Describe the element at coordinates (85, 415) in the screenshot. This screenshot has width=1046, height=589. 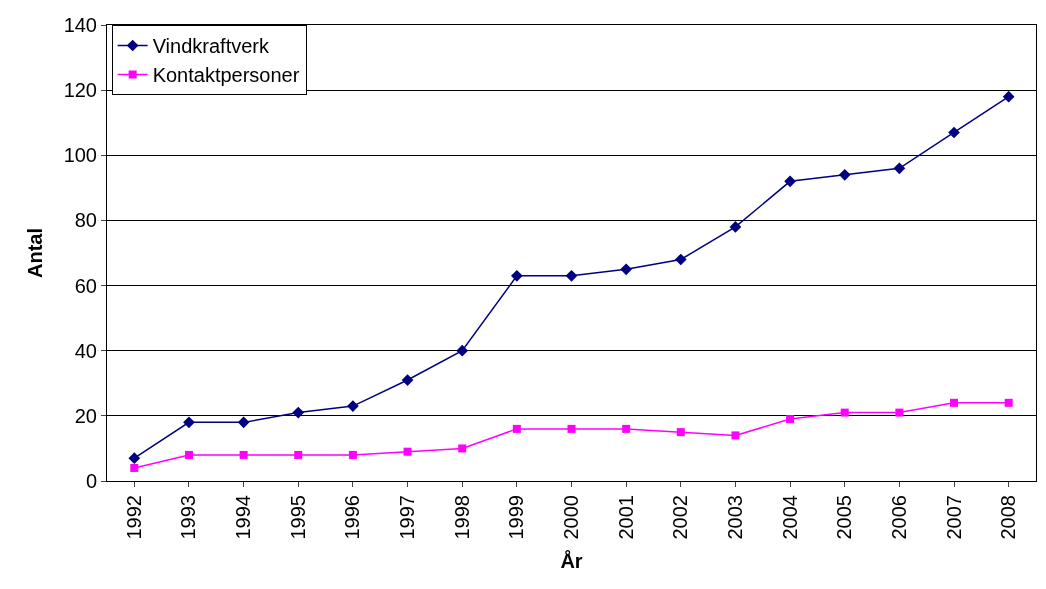
I see `y-tick-label: 20` at that location.